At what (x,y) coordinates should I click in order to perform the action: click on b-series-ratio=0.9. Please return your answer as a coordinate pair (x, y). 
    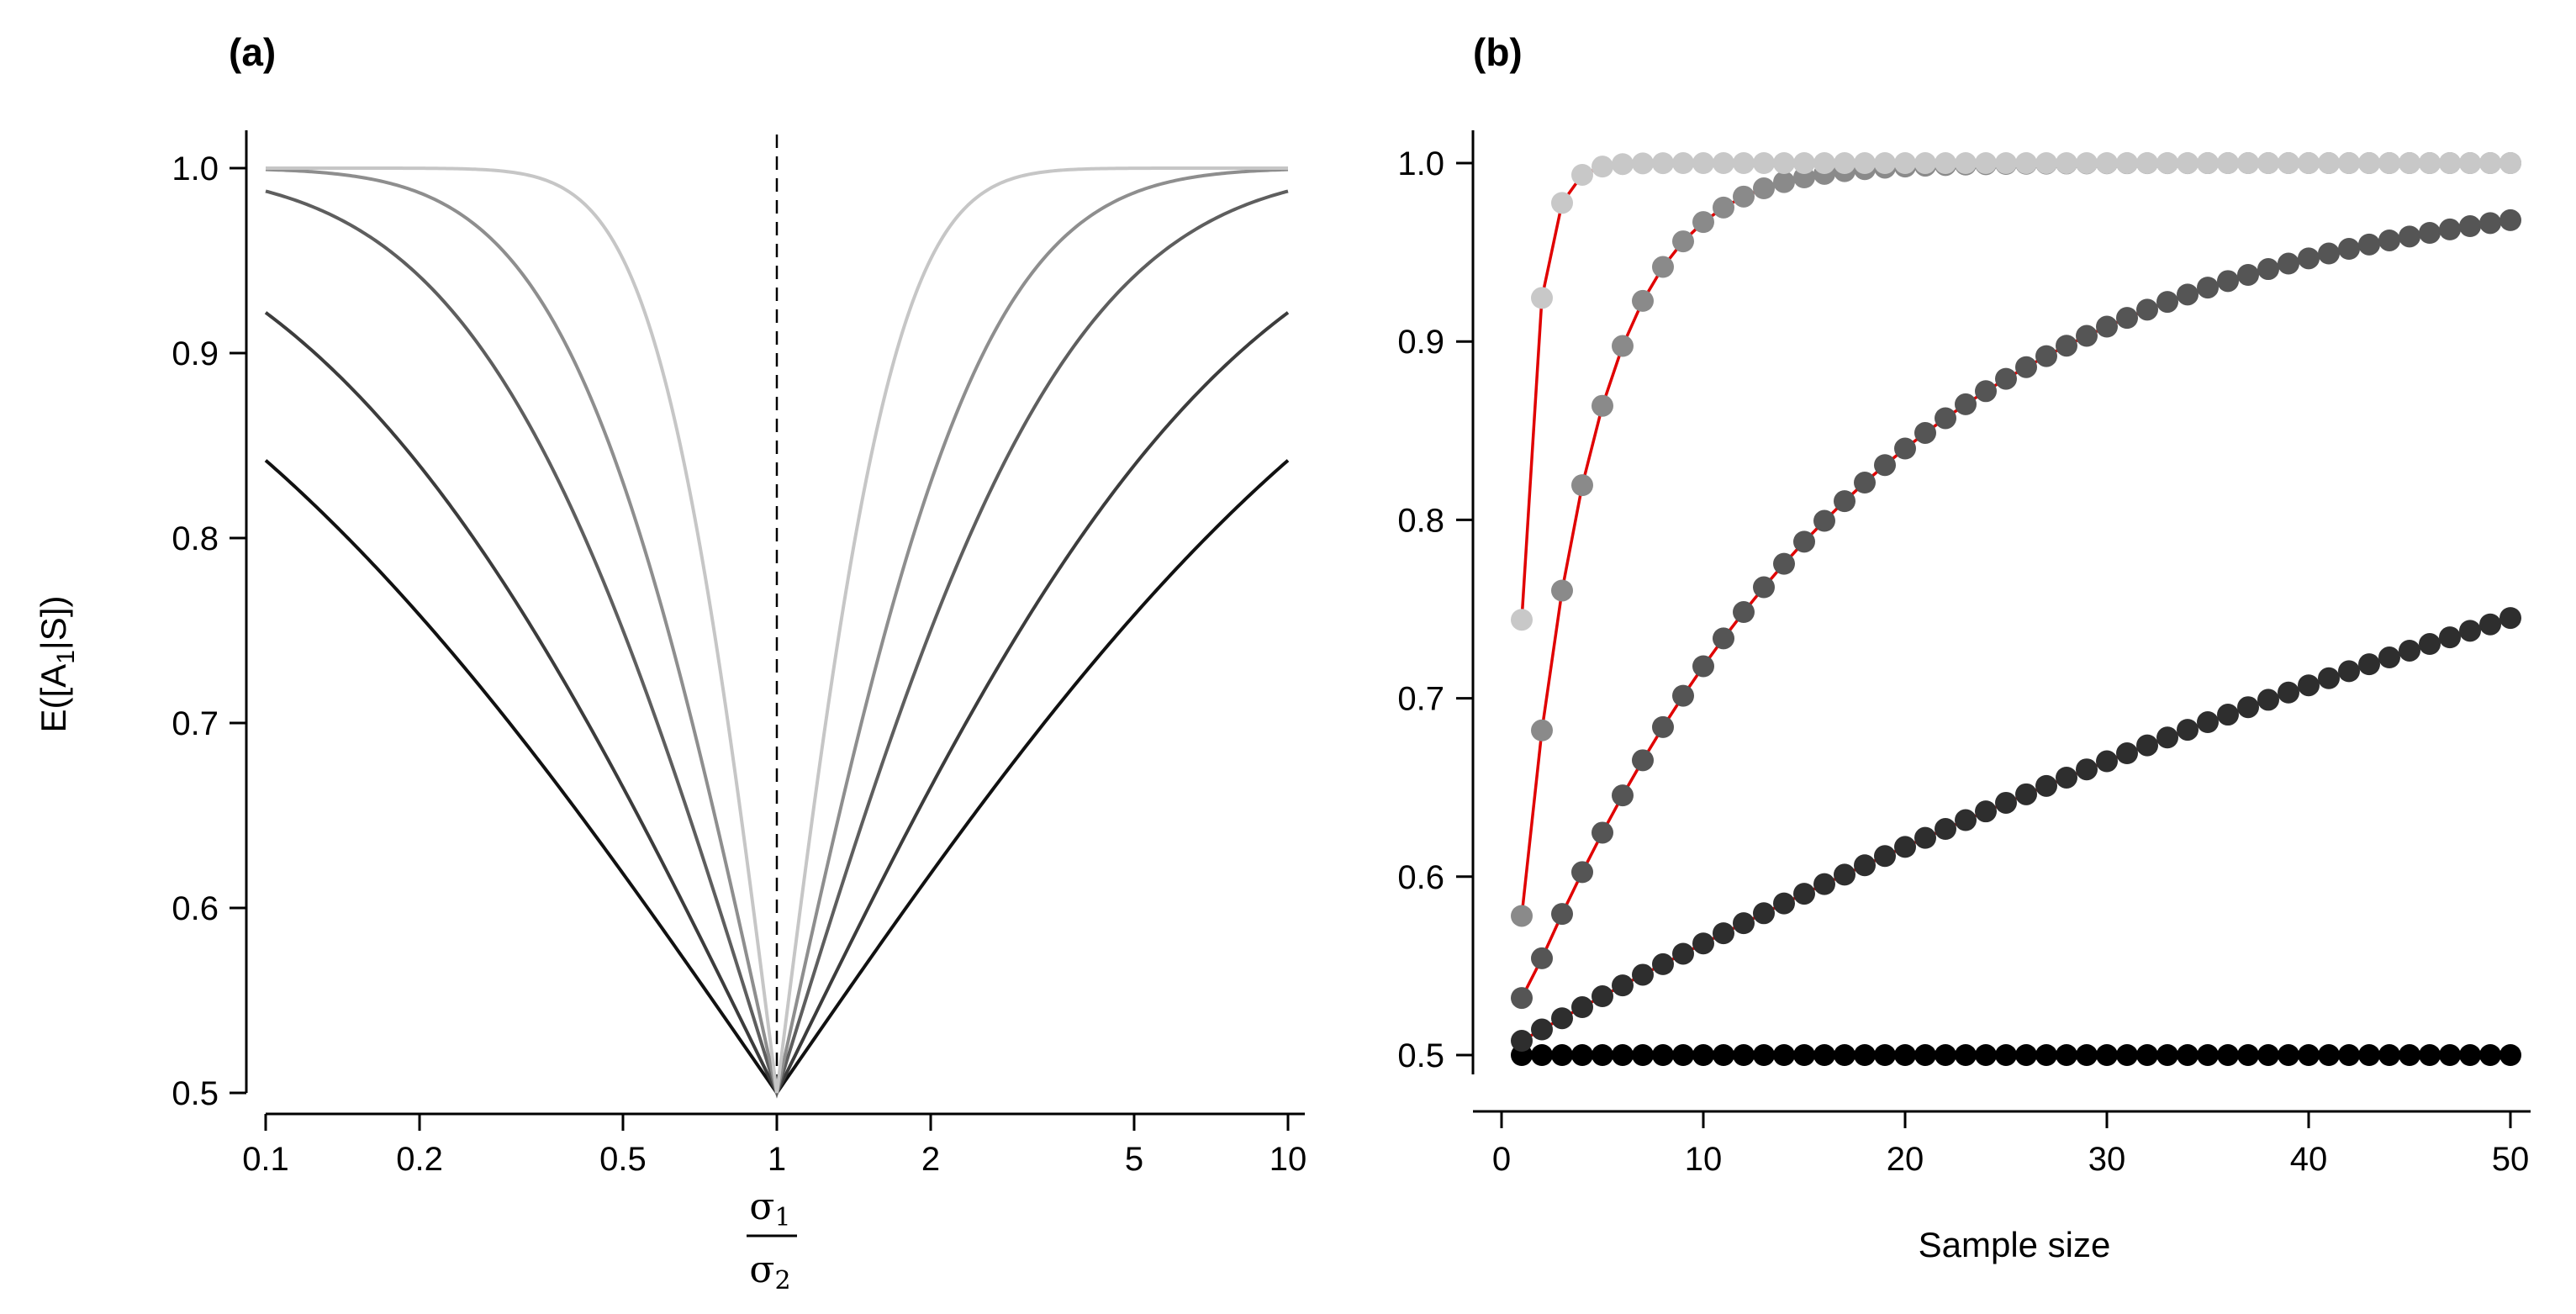
    Looking at the image, I should click on (2016, 830).